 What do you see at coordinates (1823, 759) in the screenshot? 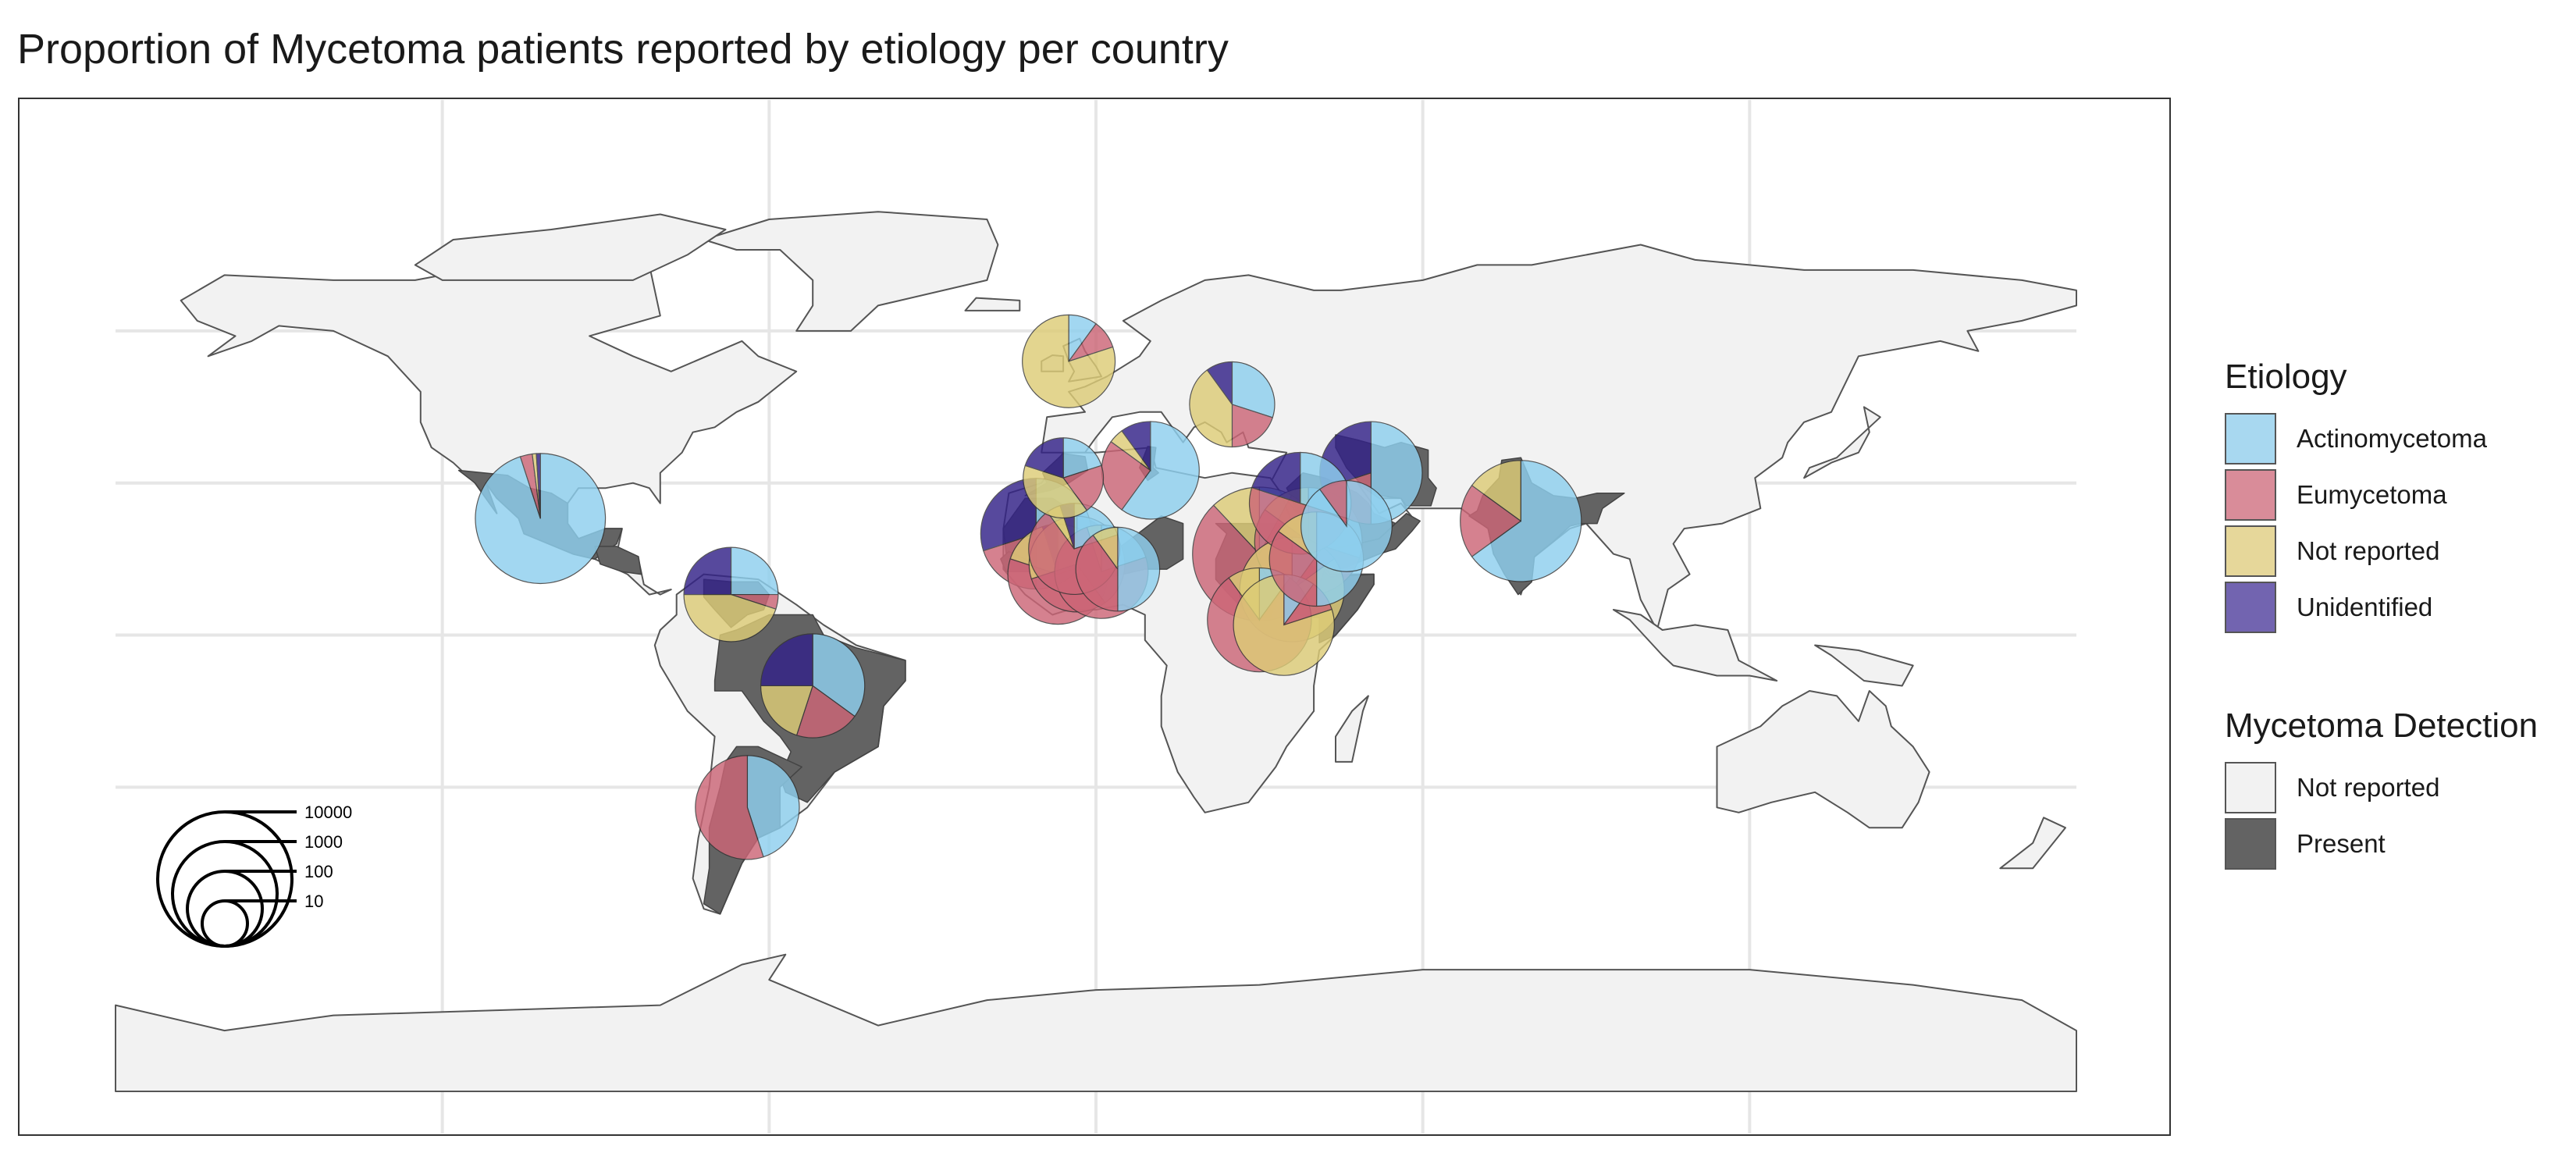
I see `land-australia` at bounding box center [1823, 759].